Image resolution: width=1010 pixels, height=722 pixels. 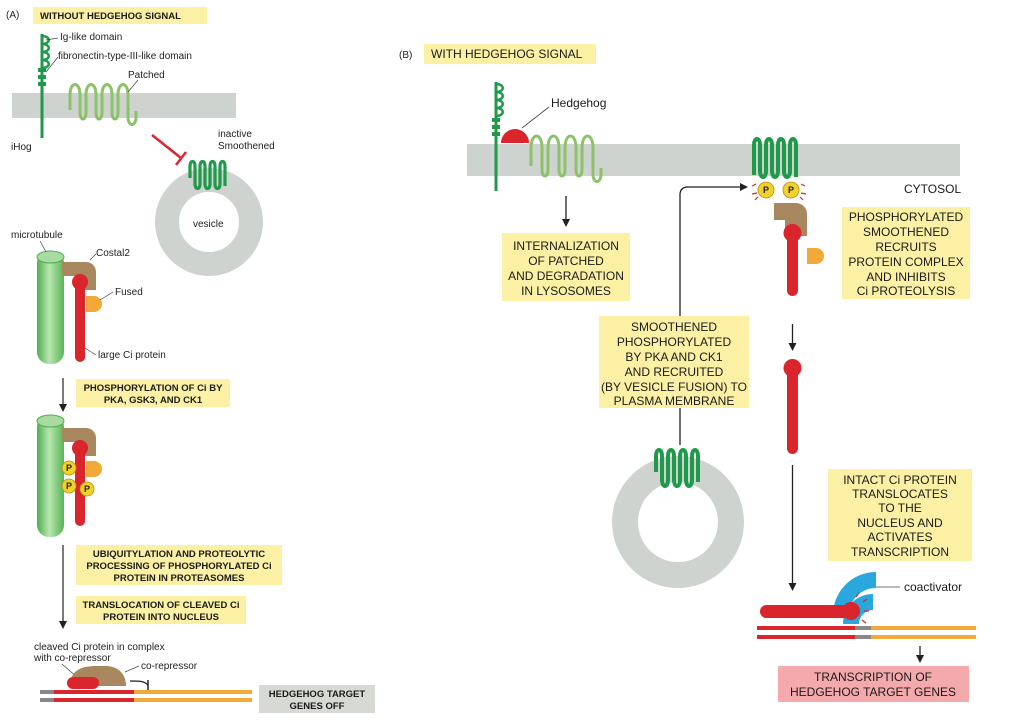 What do you see at coordinates (900, 494) in the screenshot?
I see `intact-ci-line-2: TRANSLOCATES` at bounding box center [900, 494].